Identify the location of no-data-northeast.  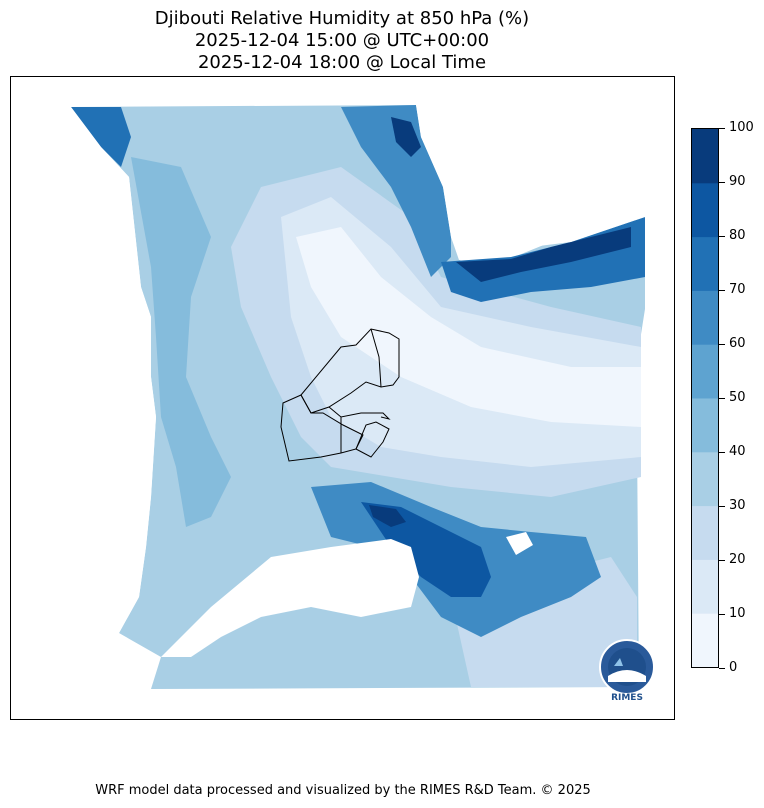
(545, 182).